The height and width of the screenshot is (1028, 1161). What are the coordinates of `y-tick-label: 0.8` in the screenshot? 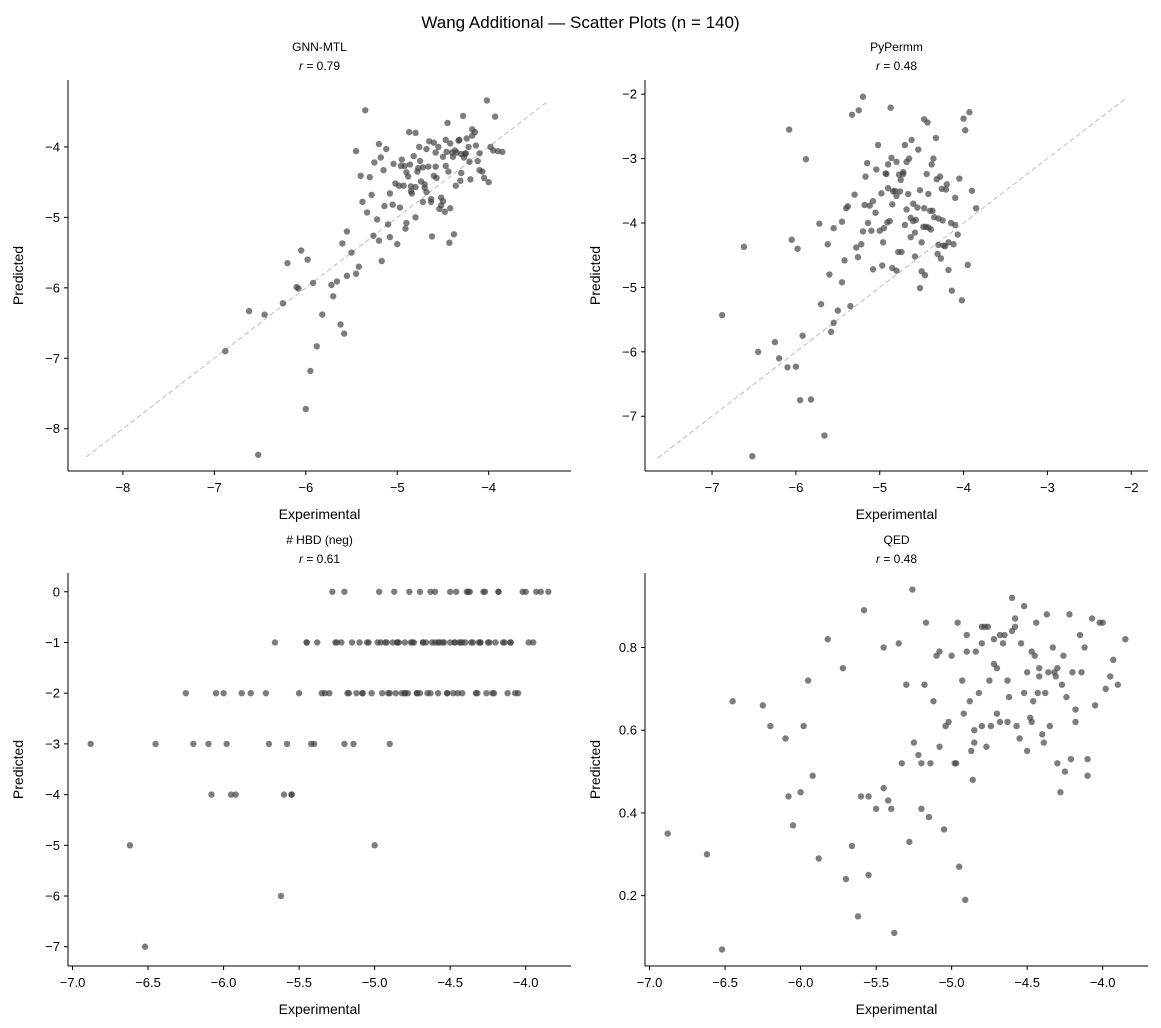 It's located at (628, 647).